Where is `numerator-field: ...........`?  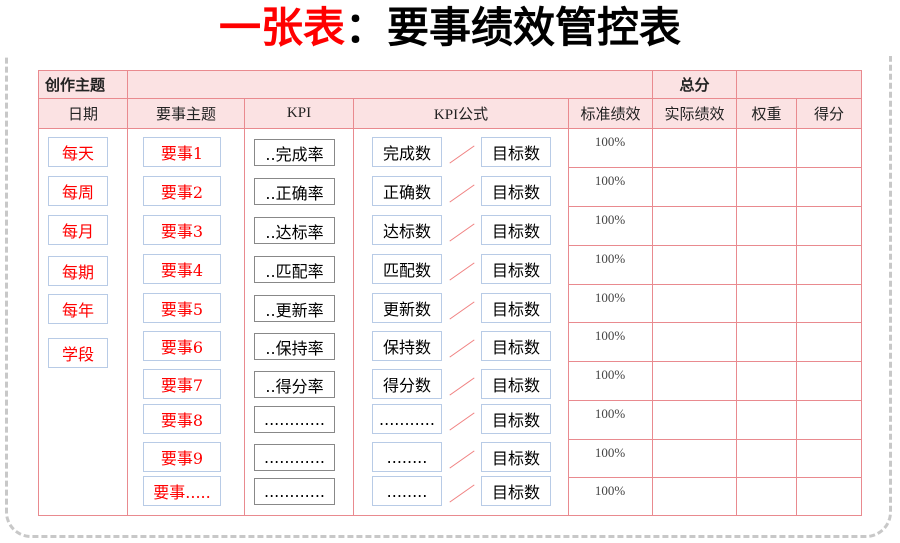 numerator-field: ........... is located at coordinates (407, 419).